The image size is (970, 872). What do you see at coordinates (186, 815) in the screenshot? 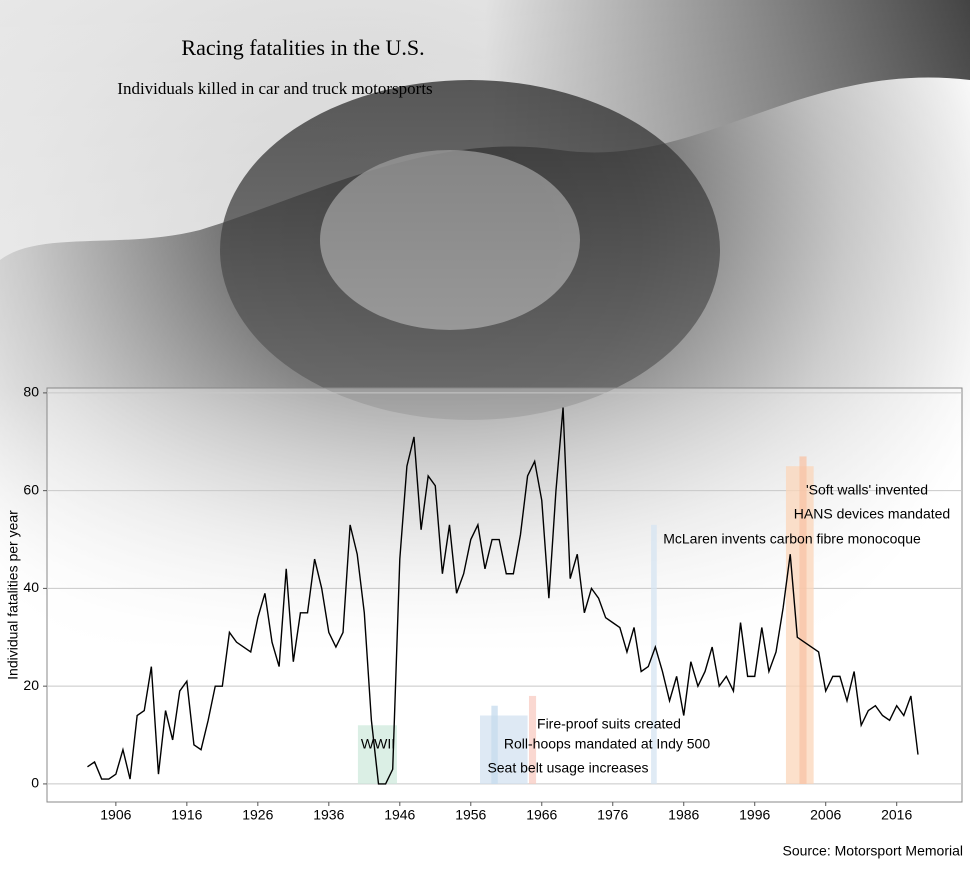
I see `x-tick-label: 1916` at bounding box center [186, 815].